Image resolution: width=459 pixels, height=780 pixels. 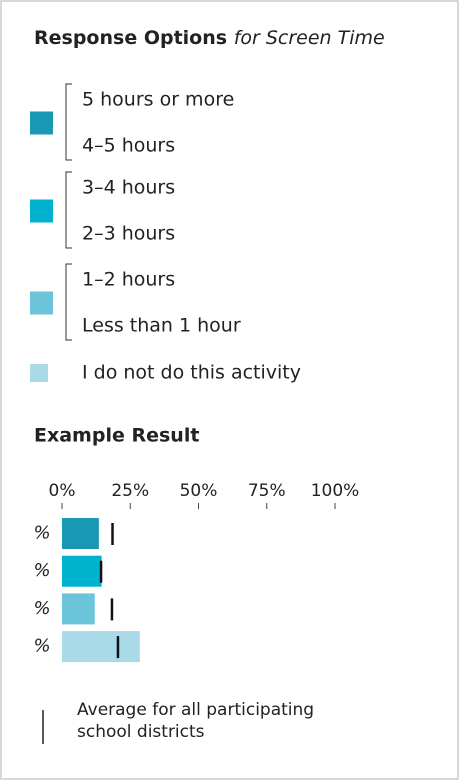 What do you see at coordinates (161, 326) in the screenshot?
I see `legend-label: Less than 1 hour` at bounding box center [161, 326].